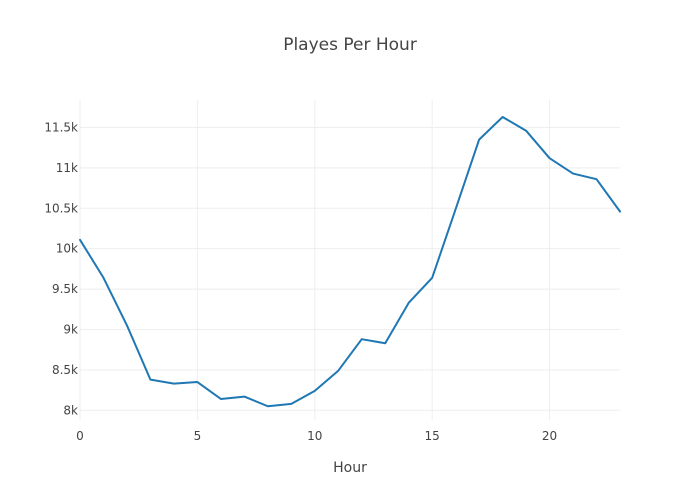 The image size is (700, 500). What do you see at coordinates (67, 249) in the screenshot?
I see `y-tick-label: 10k` at bounding box center [67, 249].